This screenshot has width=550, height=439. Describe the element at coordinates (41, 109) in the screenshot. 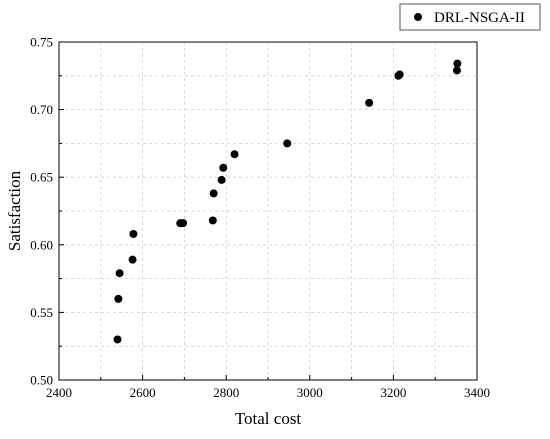

I see `y-tick-label: 0.70` at that location.